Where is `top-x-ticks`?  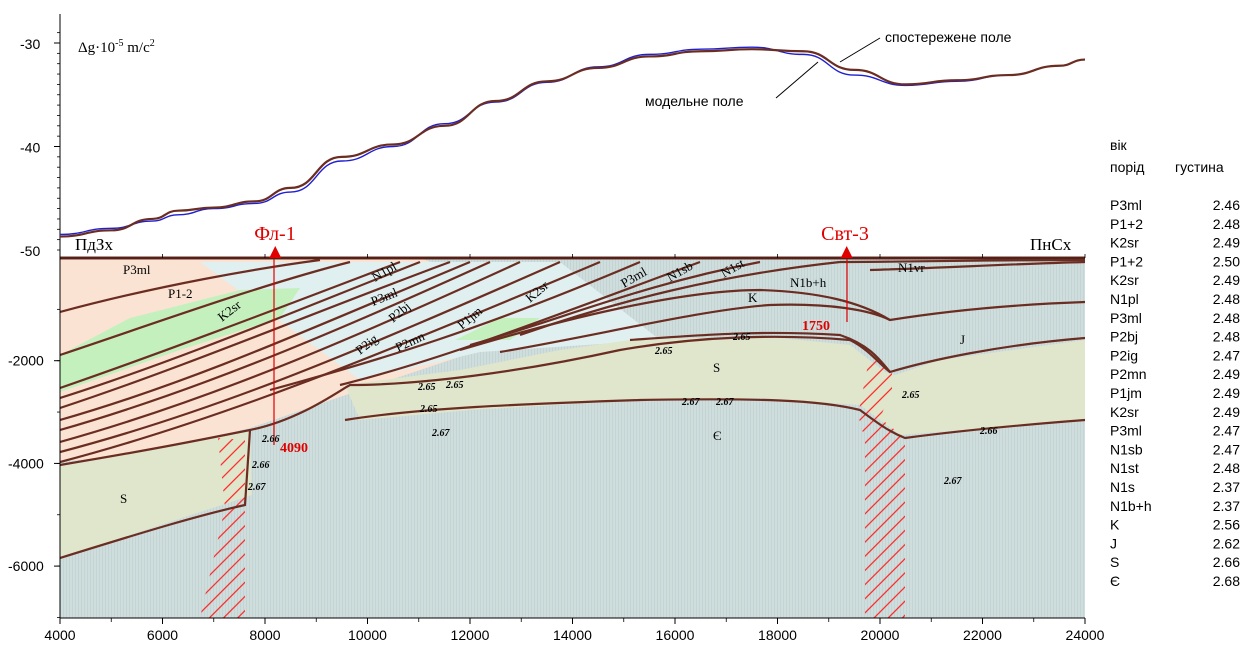
top-x-ticks is located at coordinates (572, 256).